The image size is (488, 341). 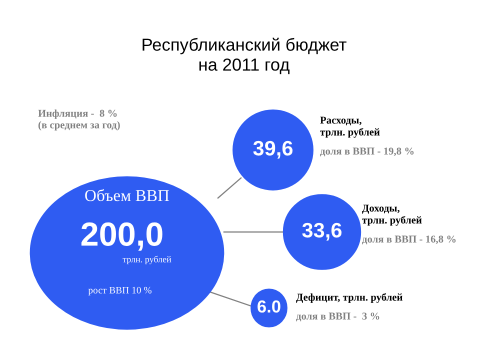 I want to click on data-label: 200,0, so click(x=121, y=236).